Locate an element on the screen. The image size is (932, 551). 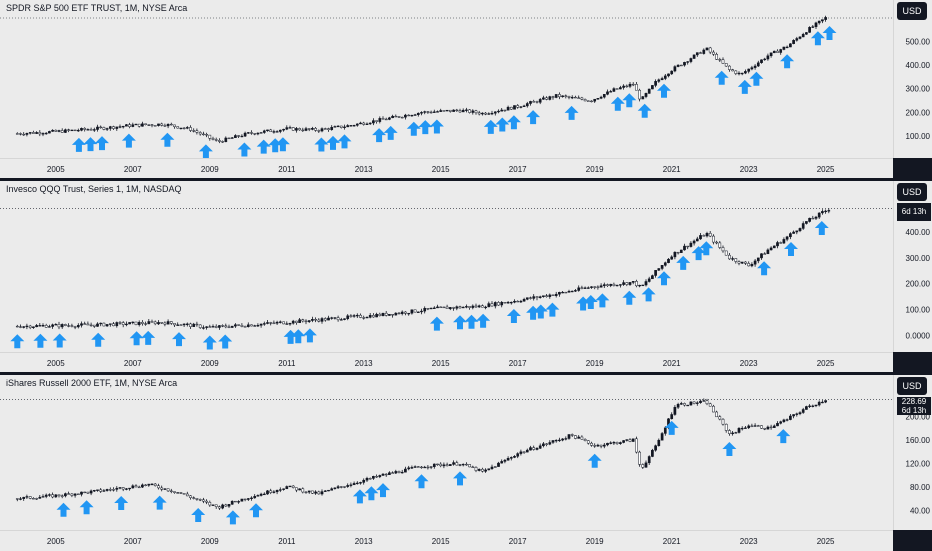
iwm-price-badge: 228.69 6d 13h is located at coordinates (914, 406).